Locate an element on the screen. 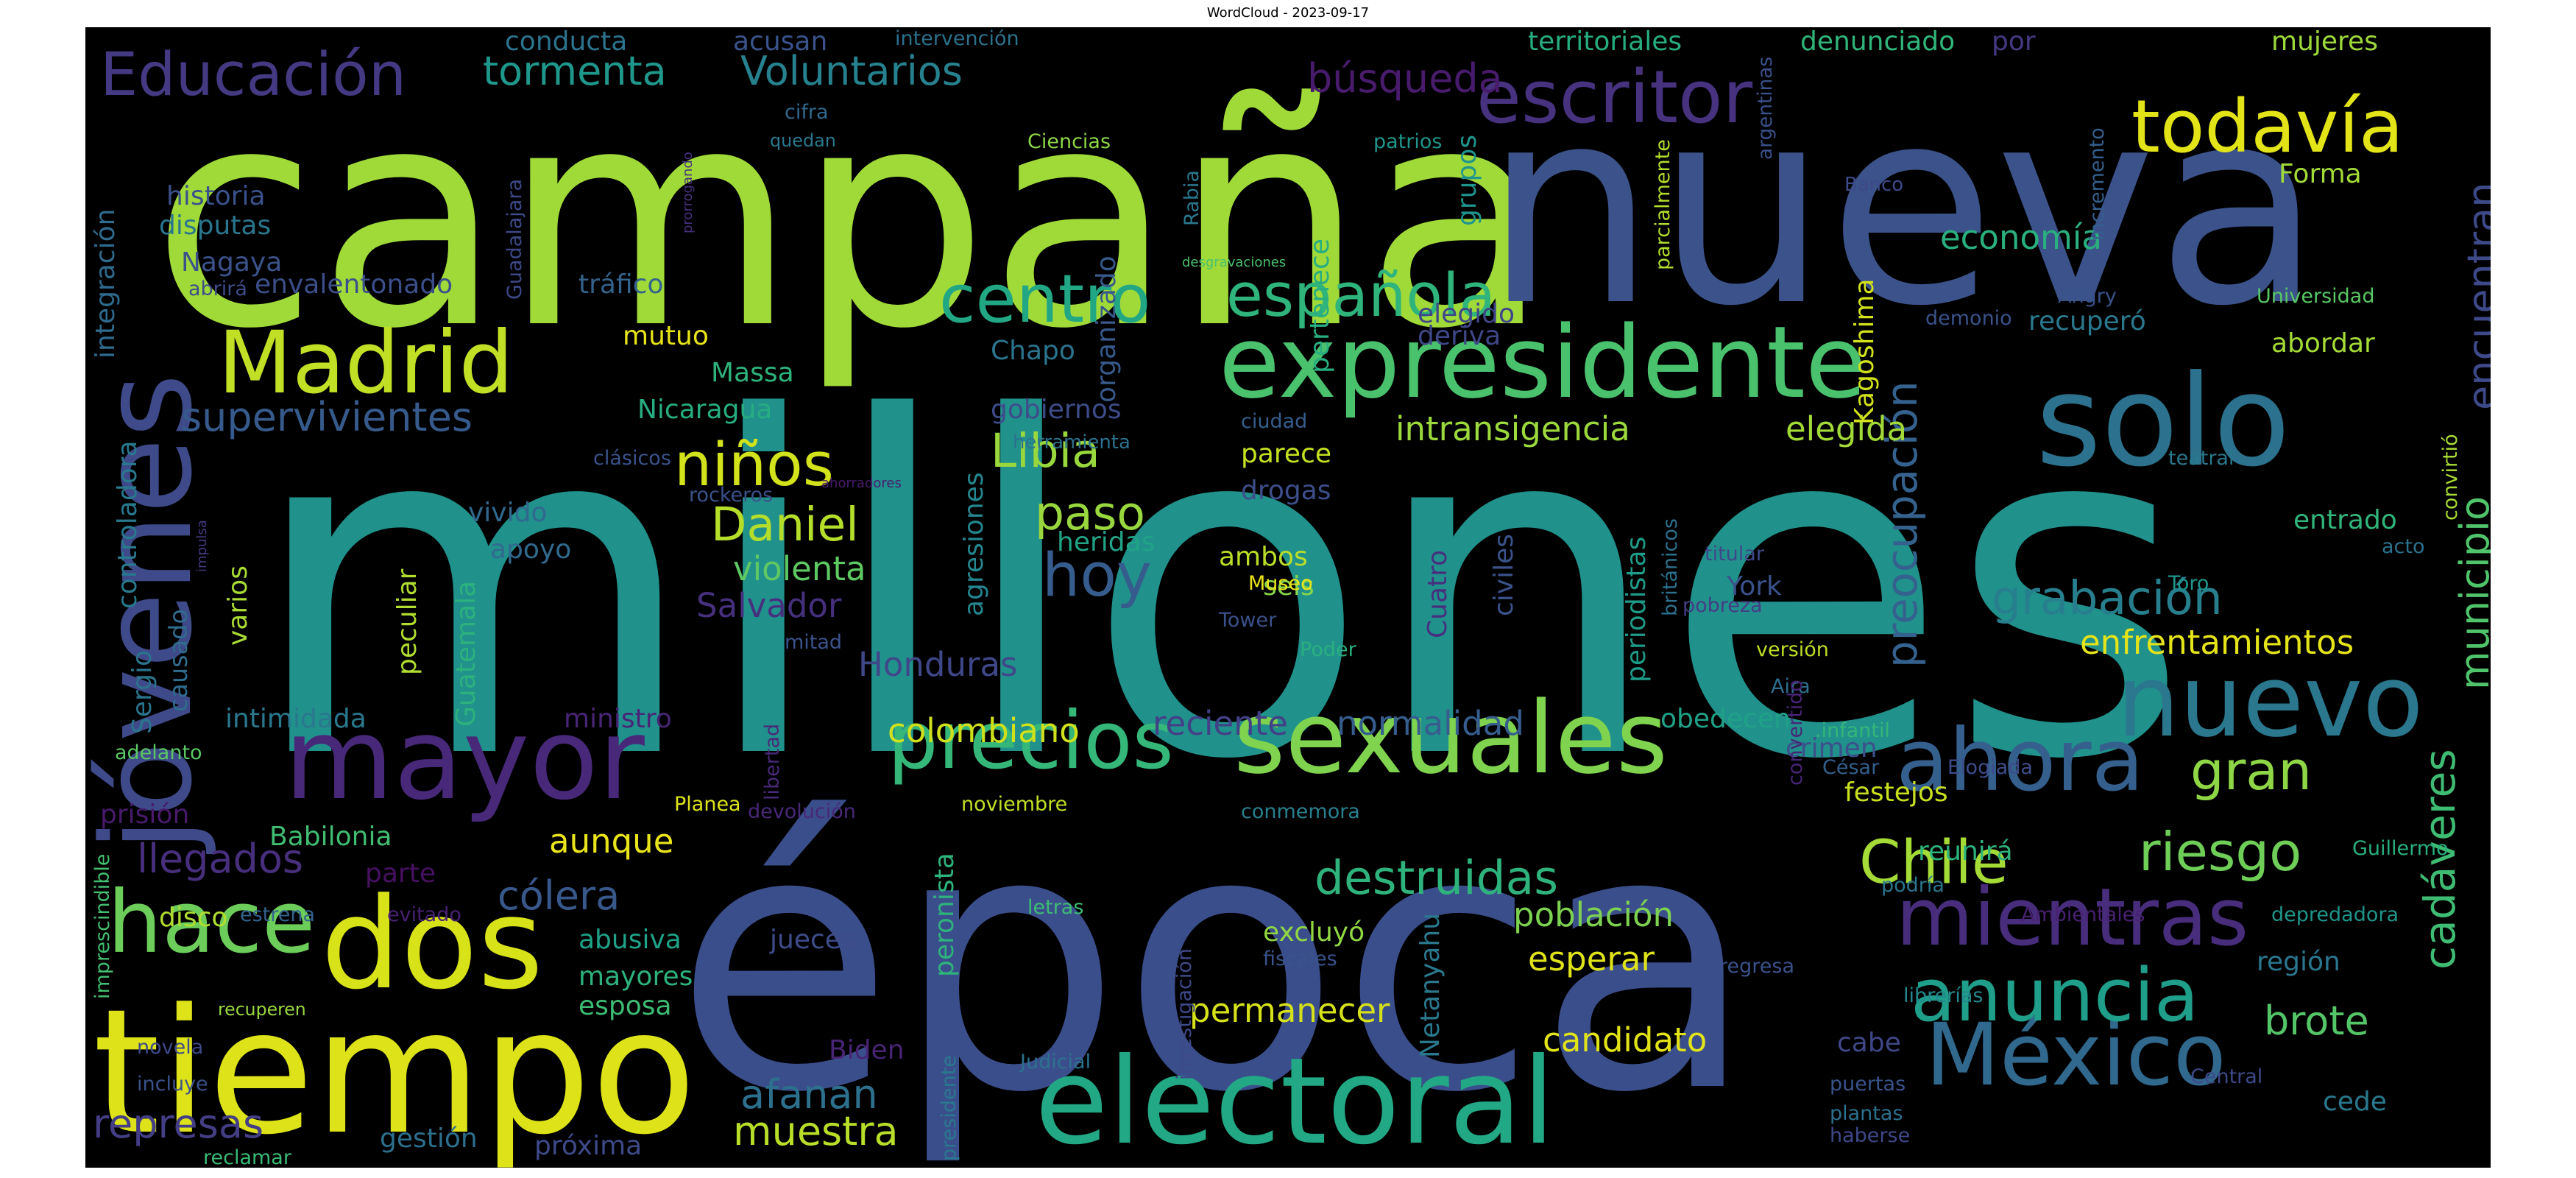 Image resolution: width=2576 pixels, height=1178 pixels. word-municipio: municipio is located at coordinates (2471, 592).